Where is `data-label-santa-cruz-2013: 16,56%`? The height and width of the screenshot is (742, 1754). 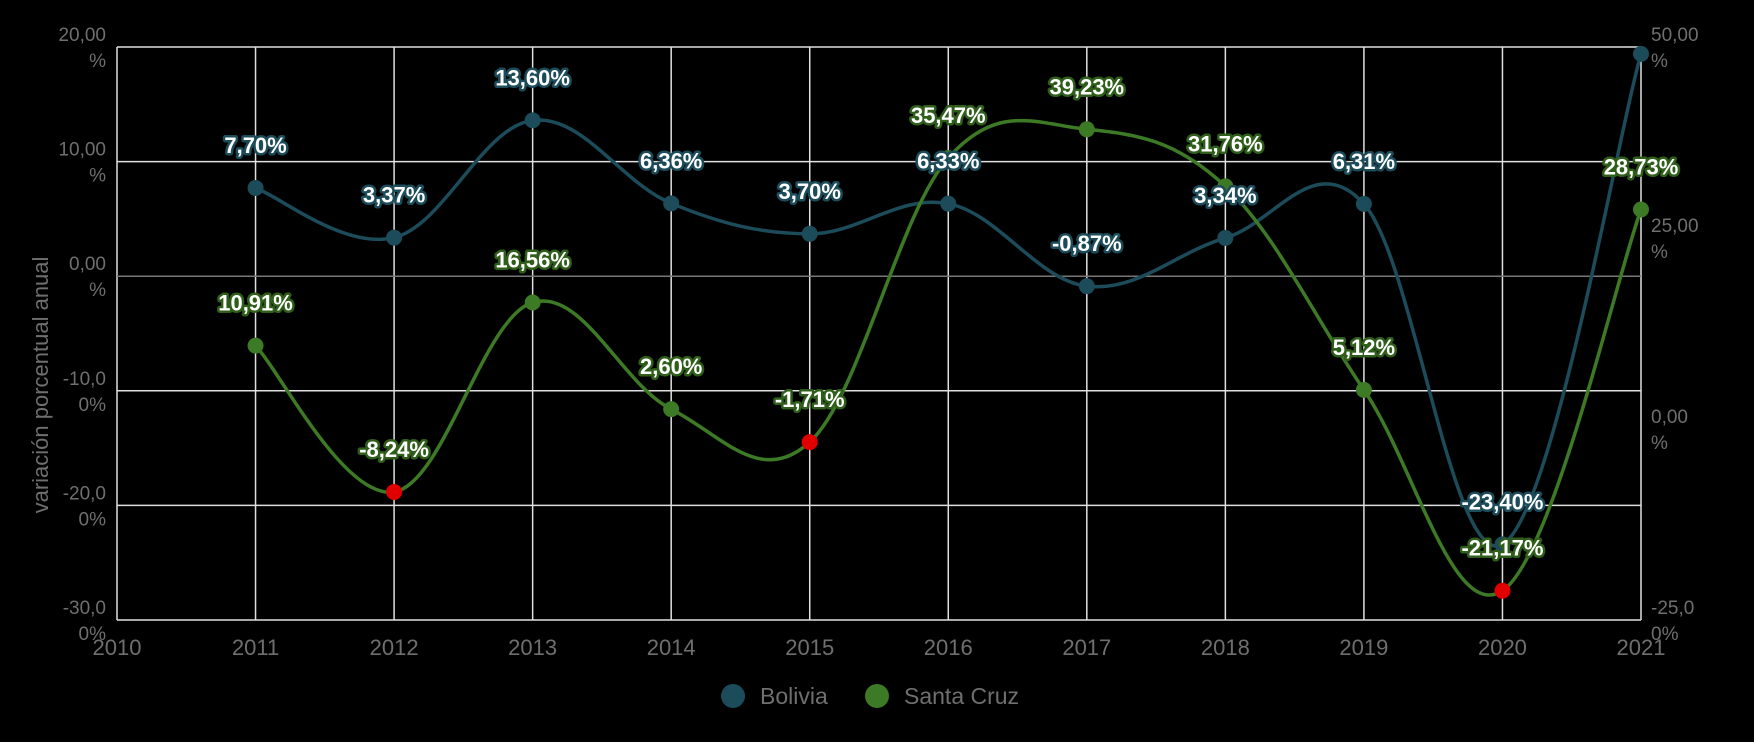 data-label-santa-cruz-2013: 16,56% is located at coordinates (532, 259).